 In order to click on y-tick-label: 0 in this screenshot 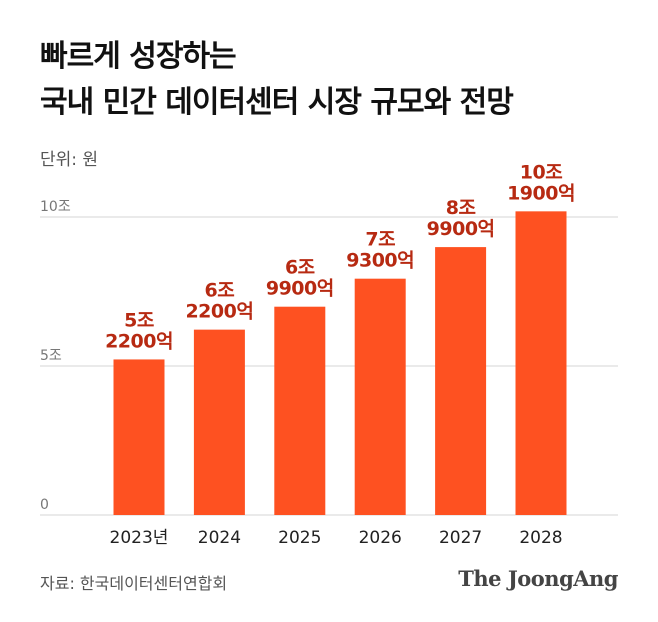, I will do `click(44, 505)`.